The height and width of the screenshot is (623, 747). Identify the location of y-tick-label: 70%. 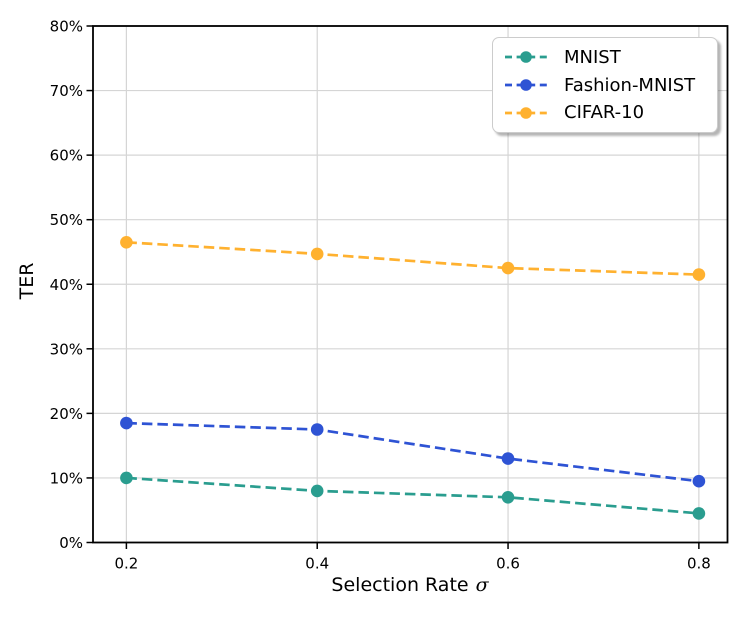
(66, 91).